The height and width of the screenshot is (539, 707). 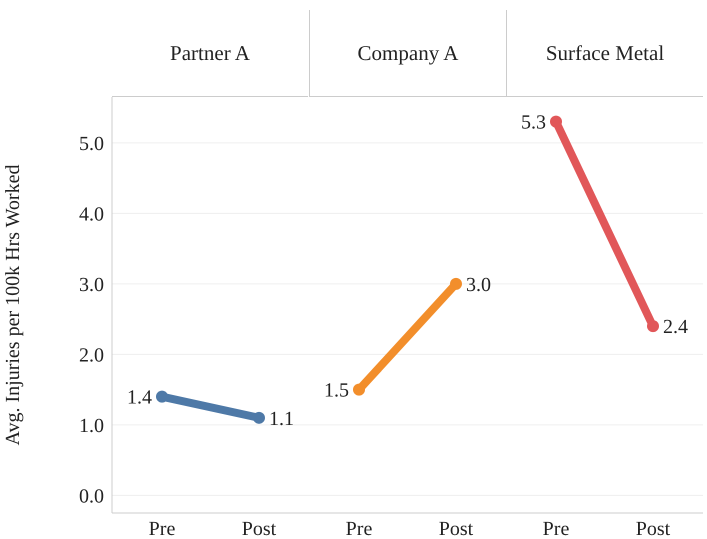 What do you see at coordinates (13, 305) in the screenshot?
I see `y-axis-title: Avg. Injuries per 100k Hrs Worked` at bounding box center [13, 305].